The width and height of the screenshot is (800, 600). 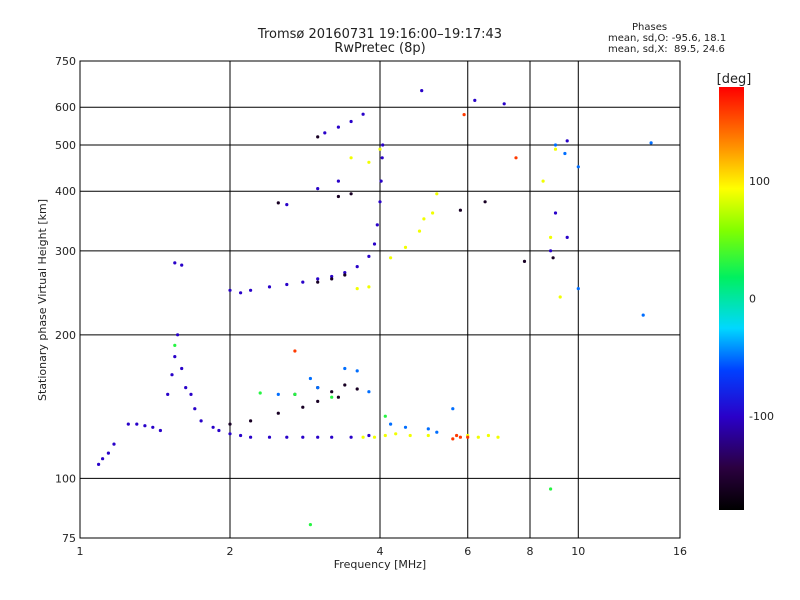 I want to click on y-tick-label: 100, so click(x=65, y=478).